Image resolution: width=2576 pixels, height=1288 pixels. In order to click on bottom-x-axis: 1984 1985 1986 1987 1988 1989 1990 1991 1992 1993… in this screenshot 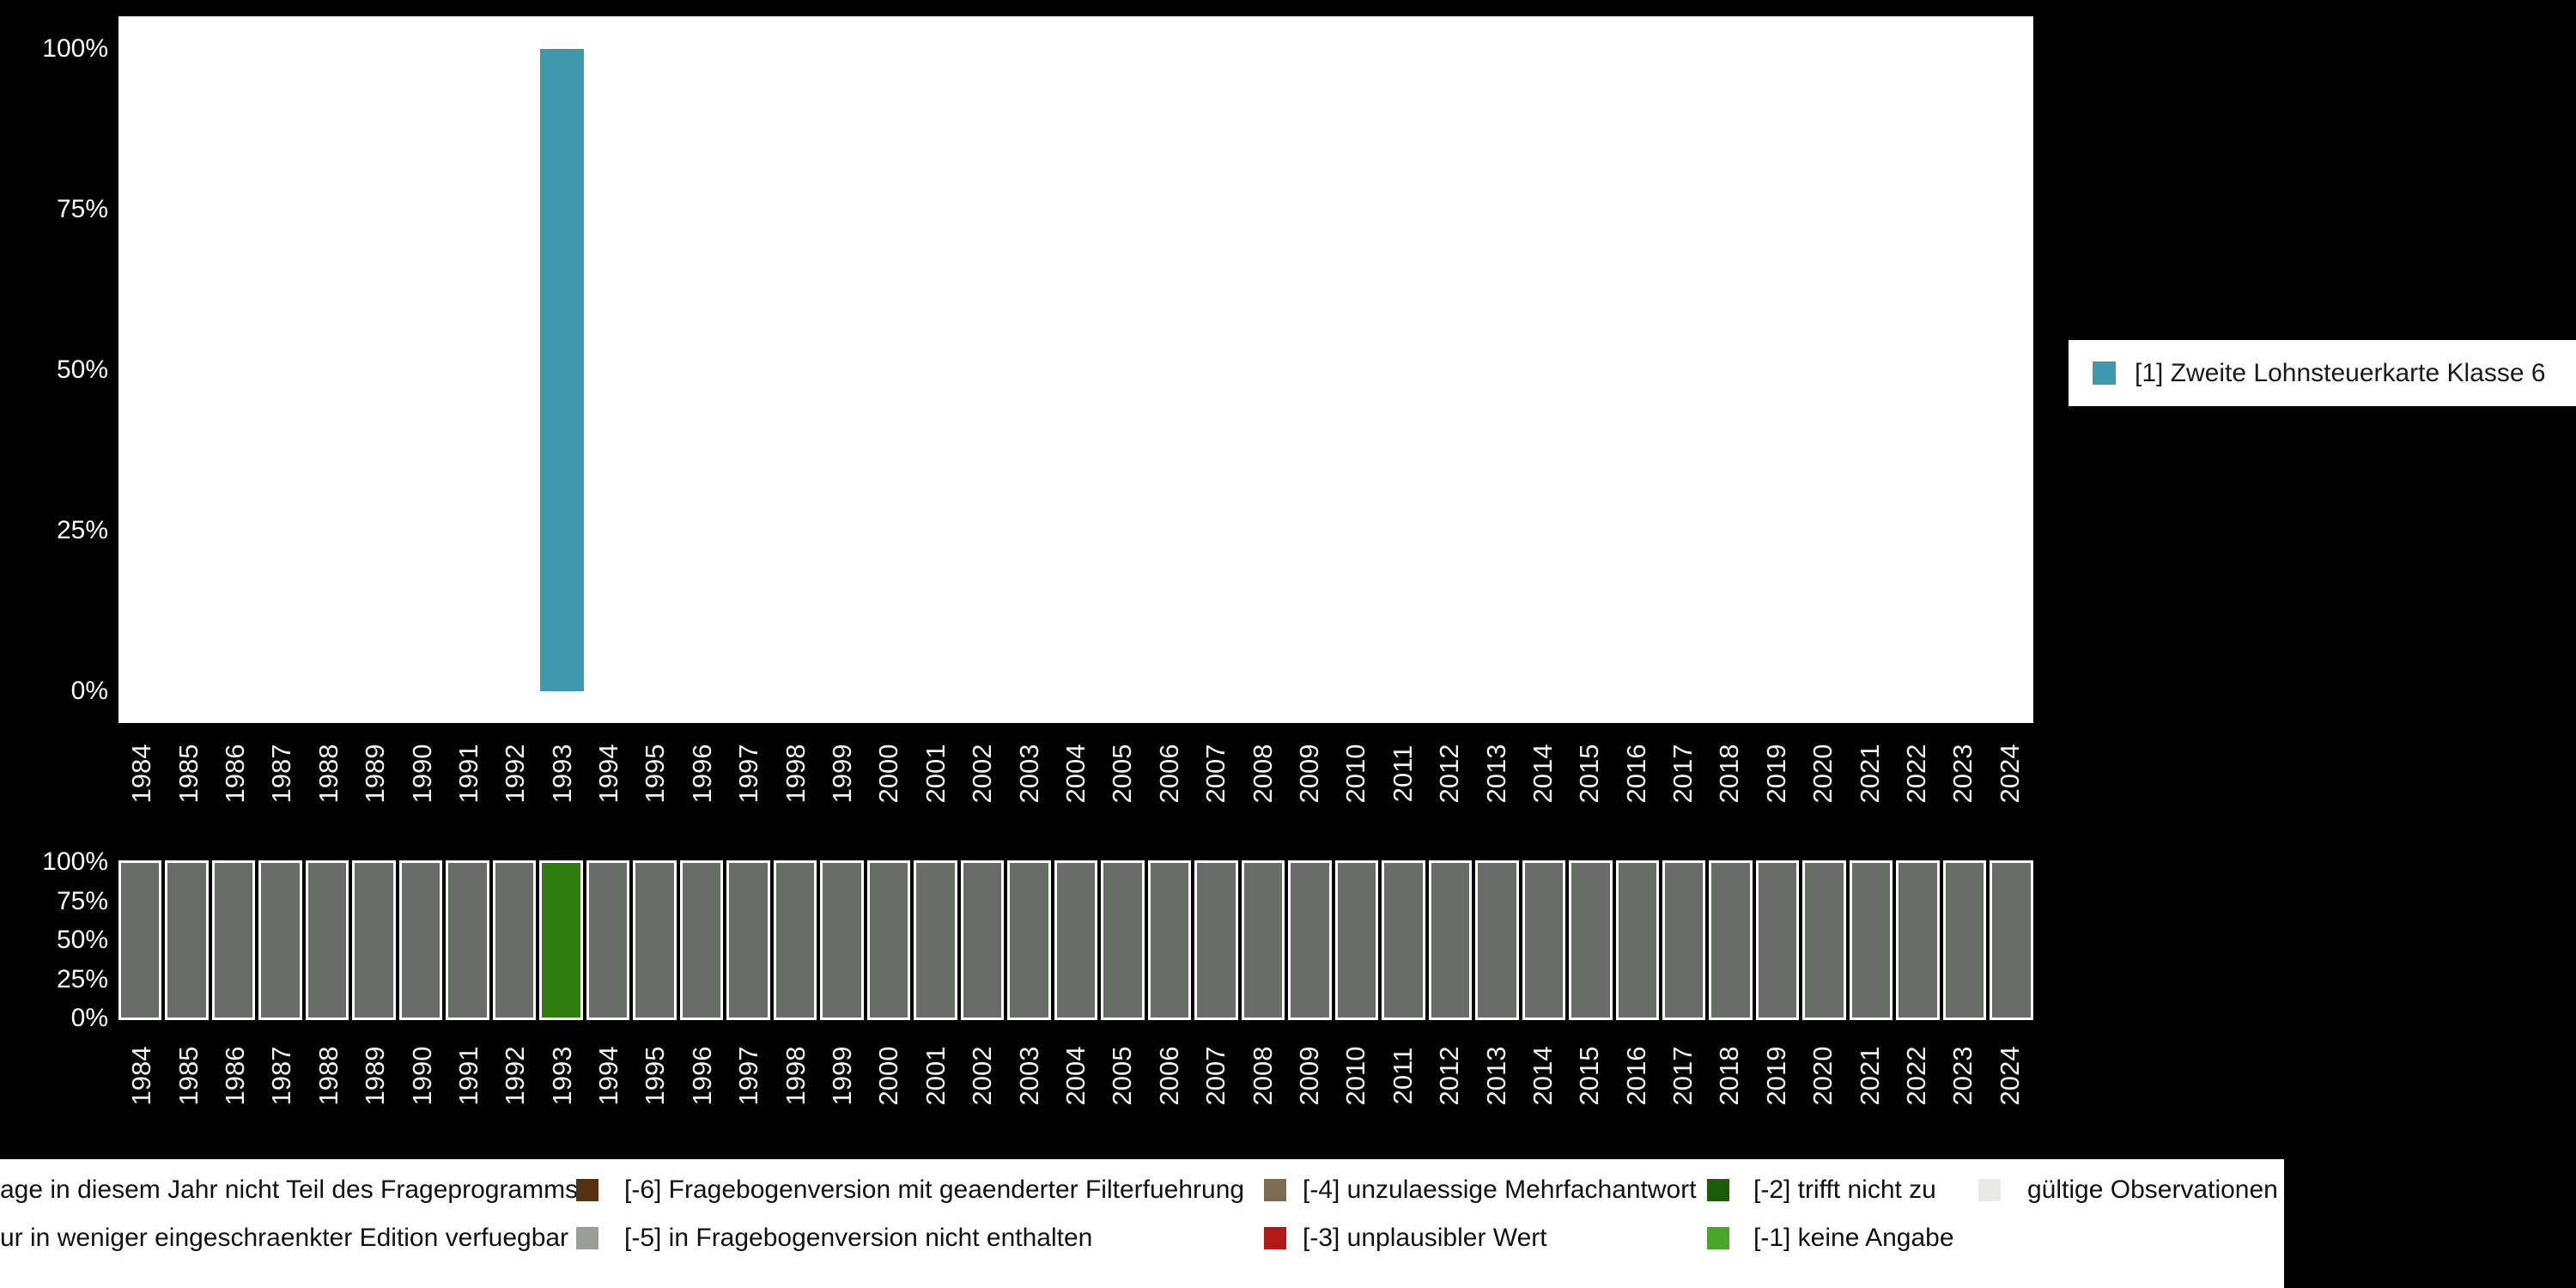, I will do `click(1075, 1075)`.